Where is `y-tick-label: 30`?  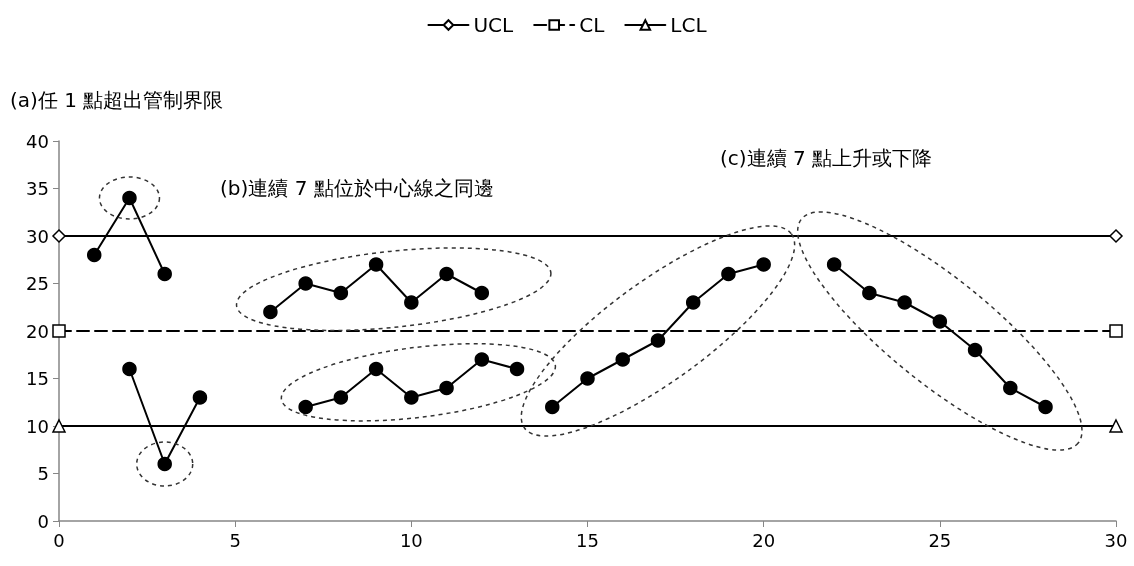
y-tick-label: 30 is located at coordinates (37, 236).